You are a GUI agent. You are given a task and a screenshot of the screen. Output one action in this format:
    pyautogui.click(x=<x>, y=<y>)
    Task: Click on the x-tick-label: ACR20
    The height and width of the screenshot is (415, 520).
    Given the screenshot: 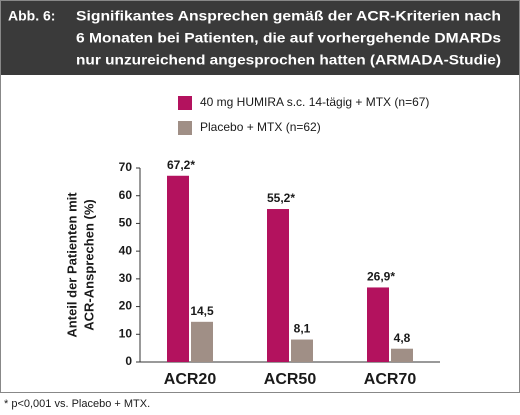 What is the action you would take?
    pyautogui.click(x=190, y=379)
    